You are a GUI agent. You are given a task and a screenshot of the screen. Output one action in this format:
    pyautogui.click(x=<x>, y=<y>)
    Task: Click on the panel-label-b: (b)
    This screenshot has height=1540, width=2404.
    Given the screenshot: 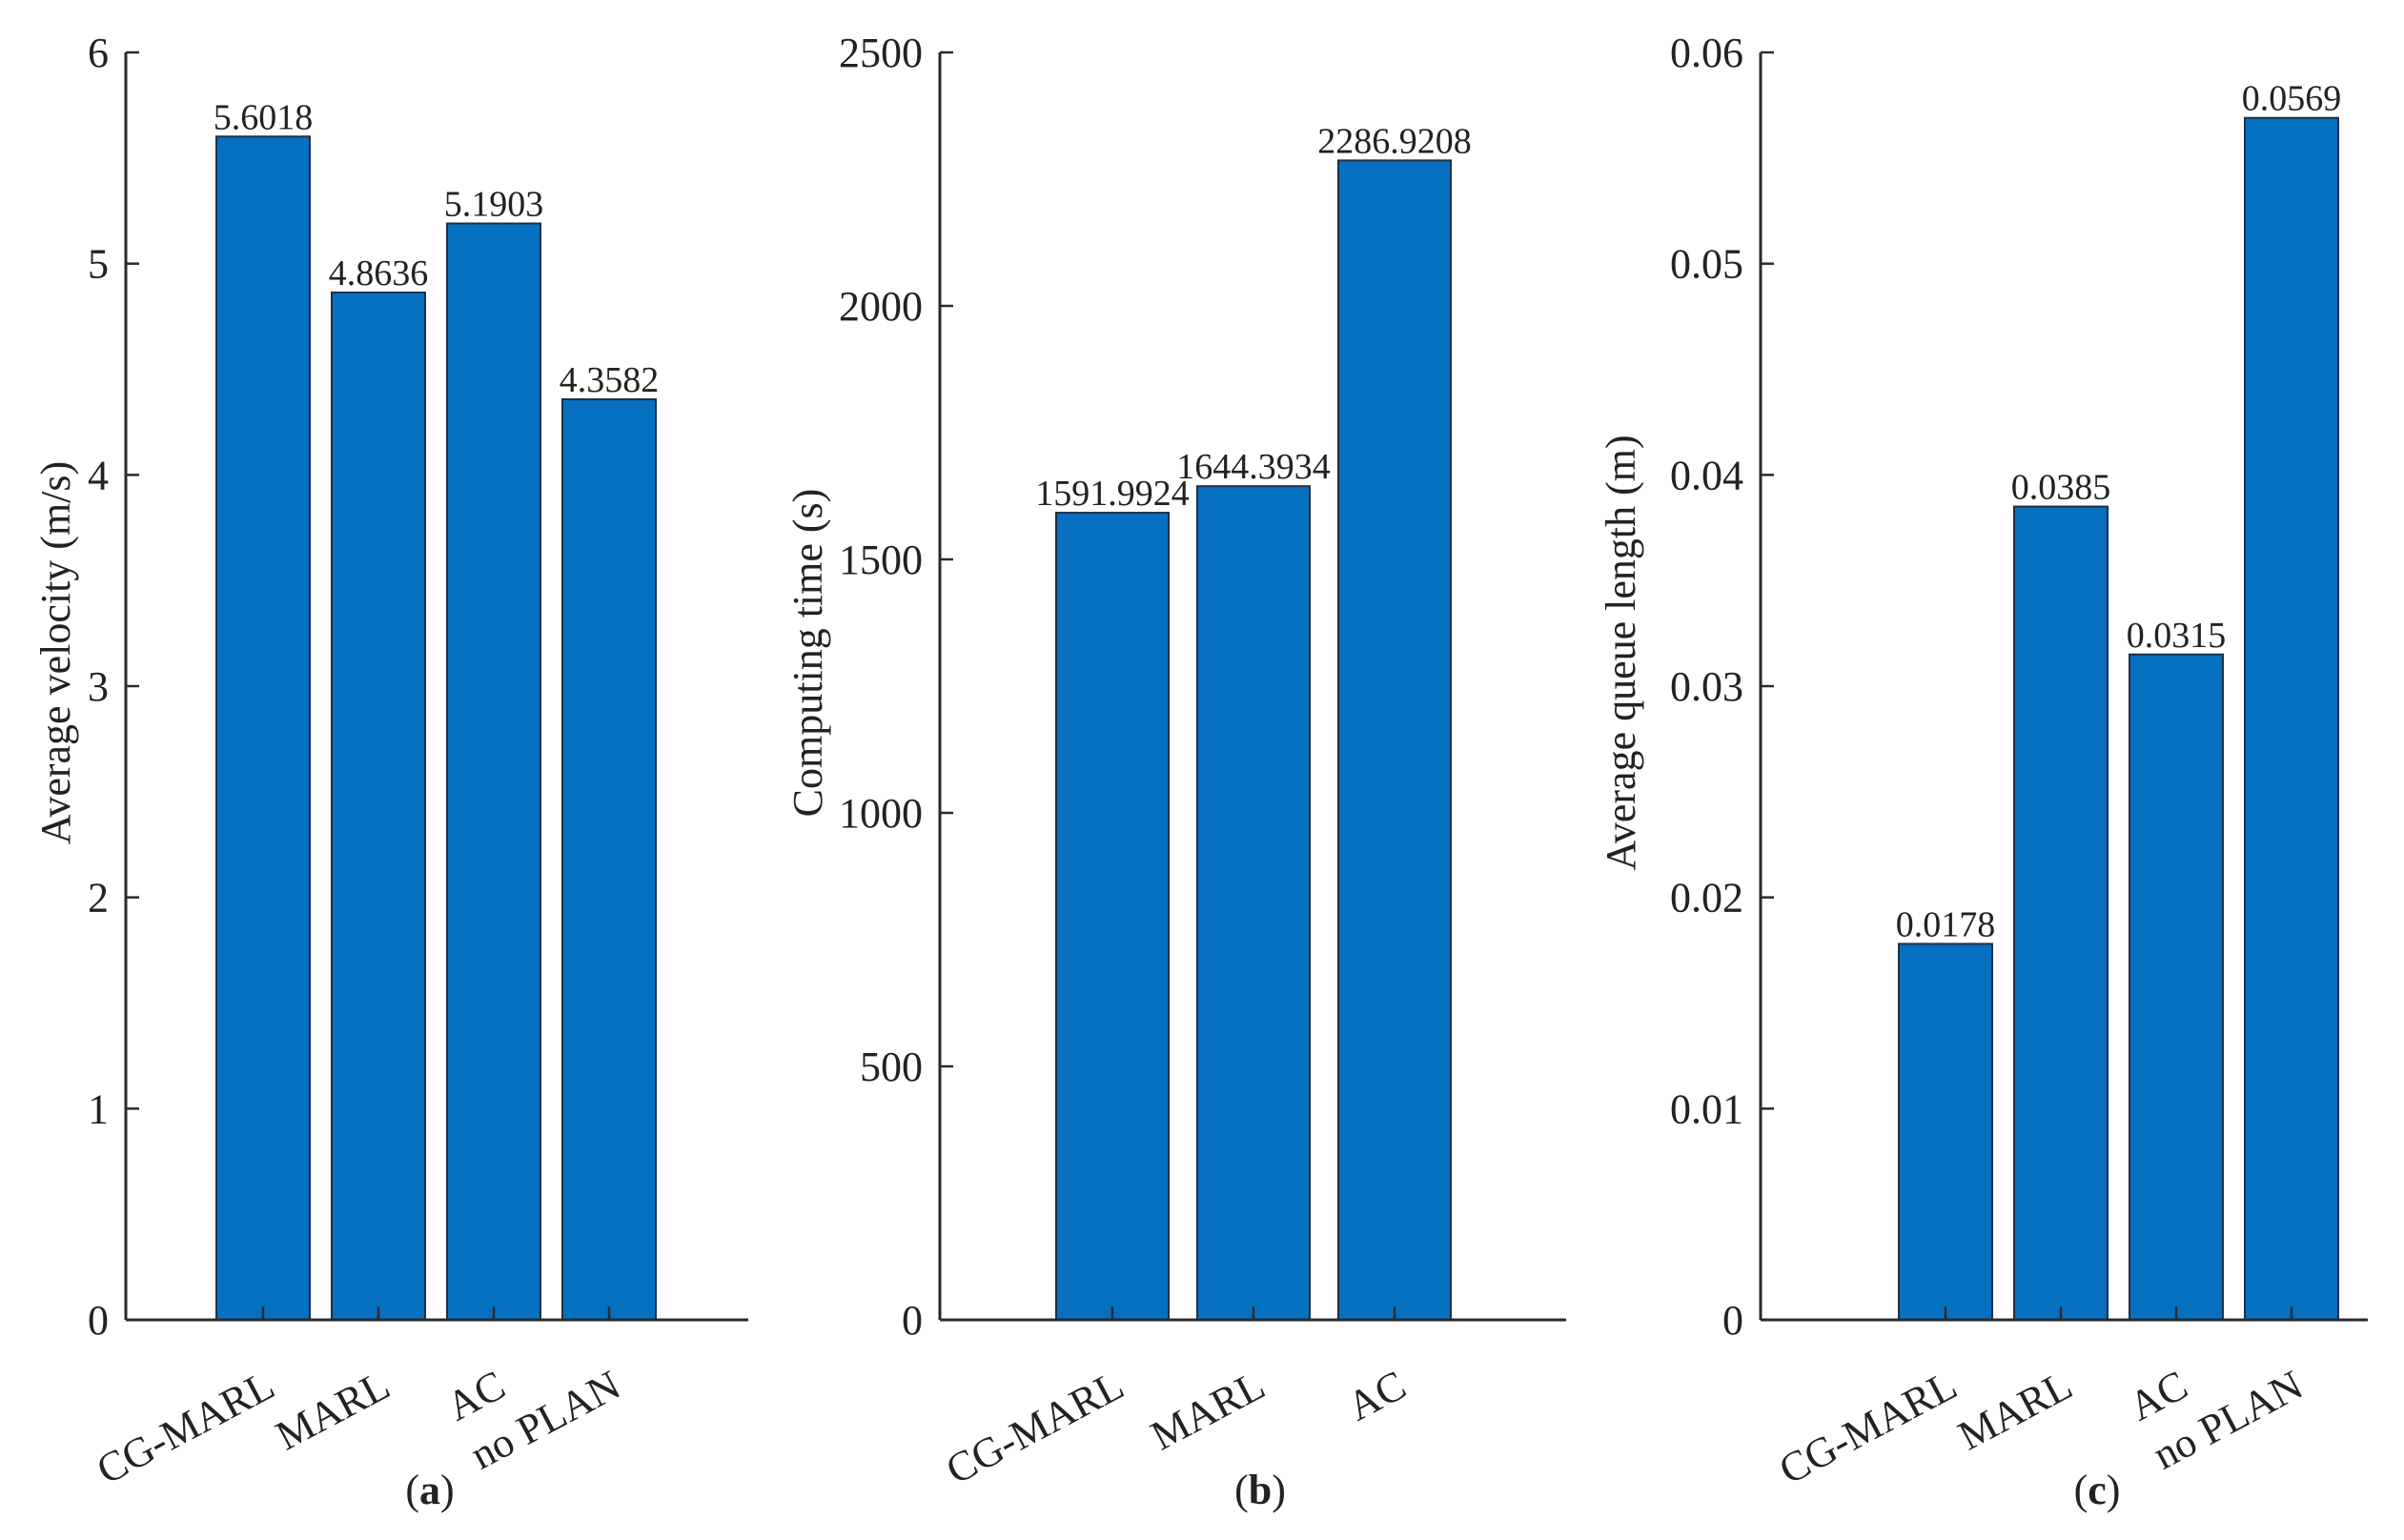 What is the action you would take?
    pyautogui.click(x=1260, y=1490)
    